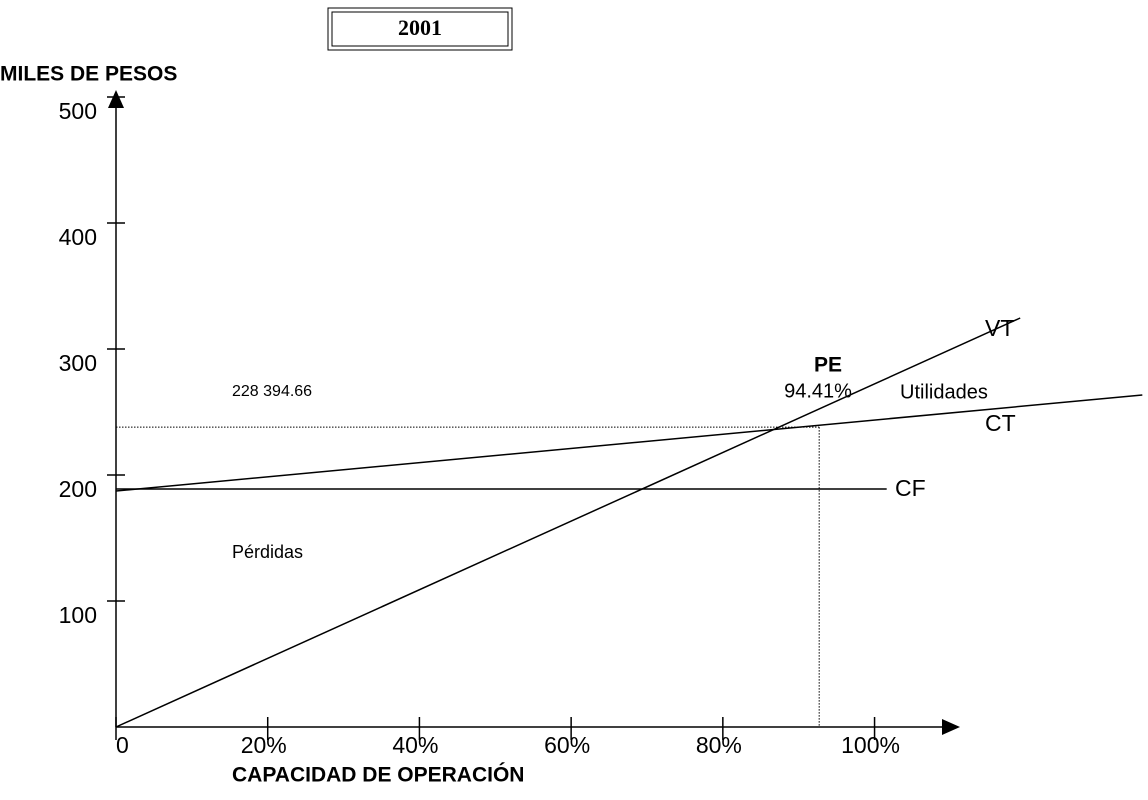 The height and width of the screenshot is (800, 1148). What do you see at coordinates (78, 489) in the screenshot?
I see `y-tick-label: 200` at bounding box center [78, 489].